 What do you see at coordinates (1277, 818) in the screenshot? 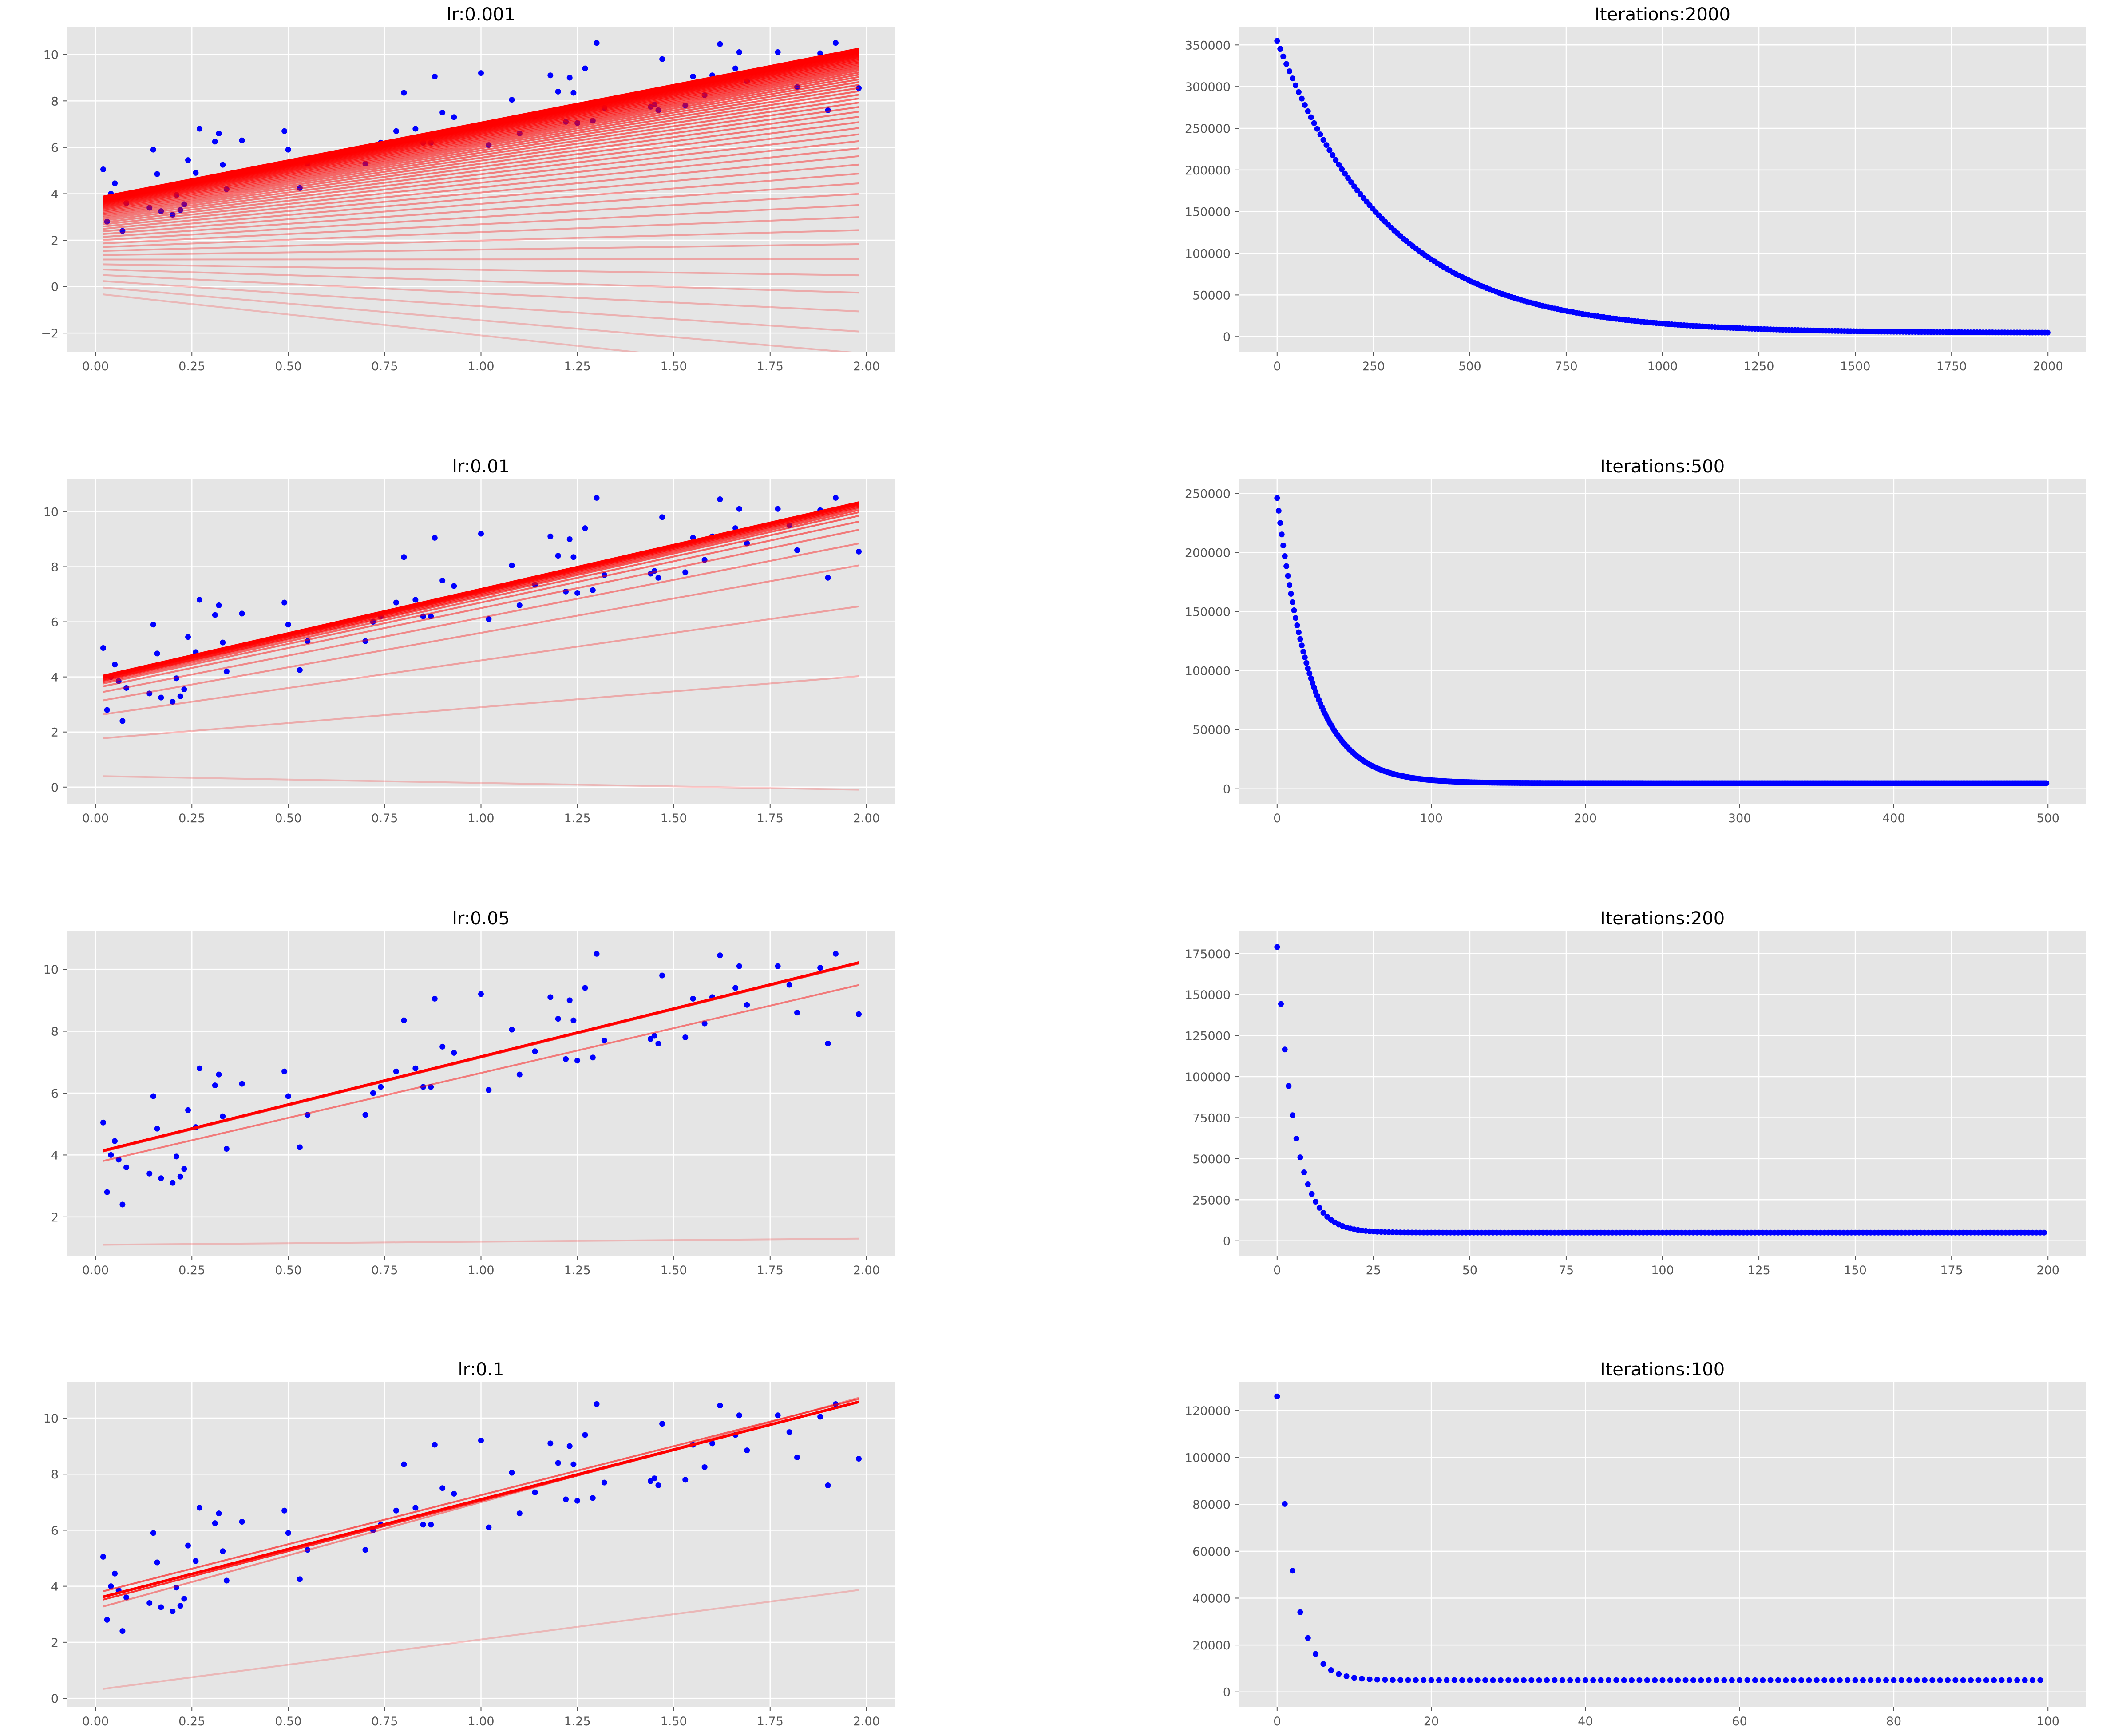
I see `x-tick-label: 0` at bounding box center [1277, 818].